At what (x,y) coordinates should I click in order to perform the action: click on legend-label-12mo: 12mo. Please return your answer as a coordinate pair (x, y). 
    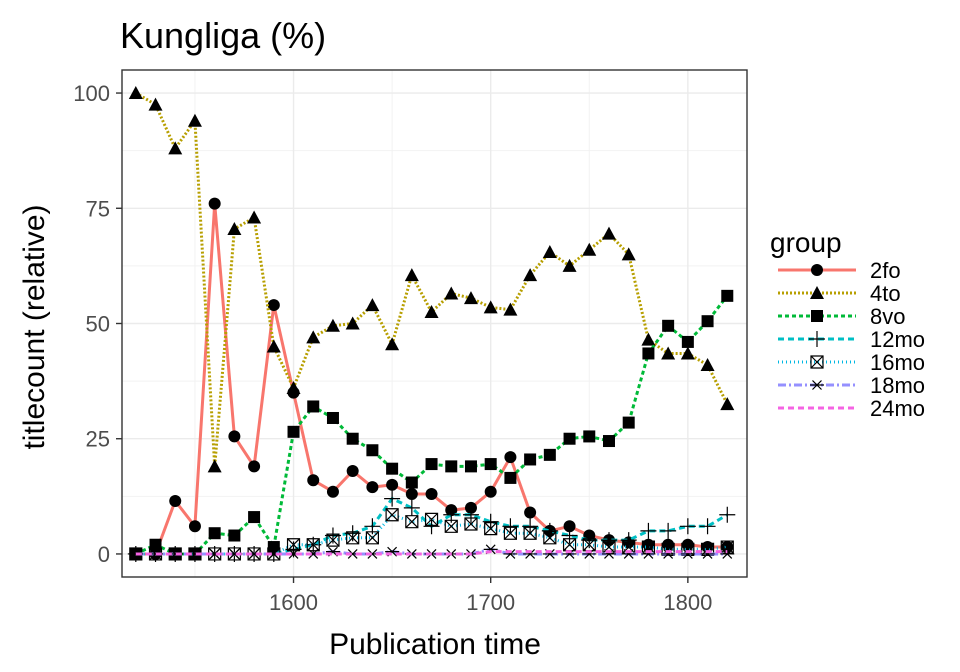
    Looking at the image, I should click on (897, 339).